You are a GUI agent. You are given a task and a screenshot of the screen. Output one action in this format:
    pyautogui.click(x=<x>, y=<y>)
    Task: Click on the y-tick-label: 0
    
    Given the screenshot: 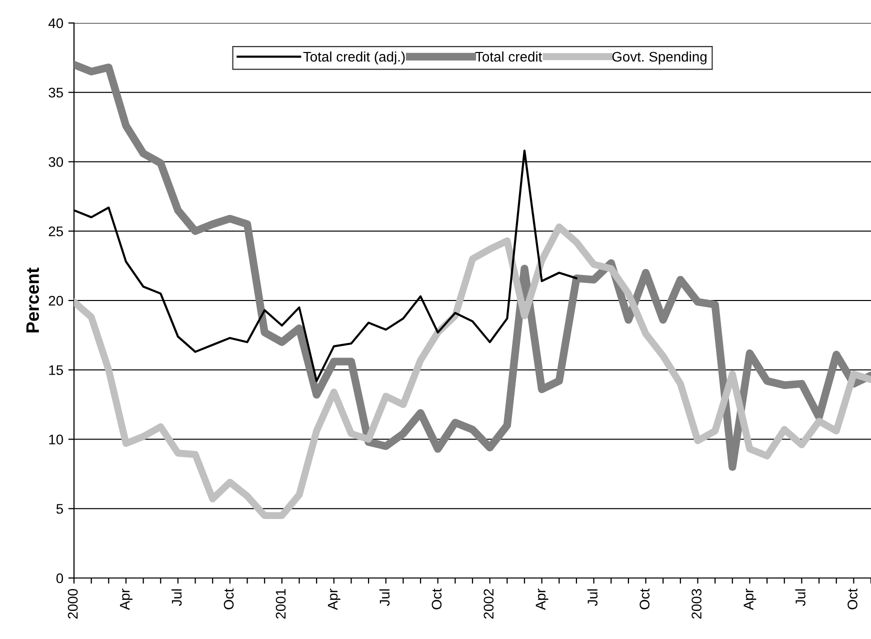 What is the action you would take?
    pyautogui.click(x=60, y=578)
    